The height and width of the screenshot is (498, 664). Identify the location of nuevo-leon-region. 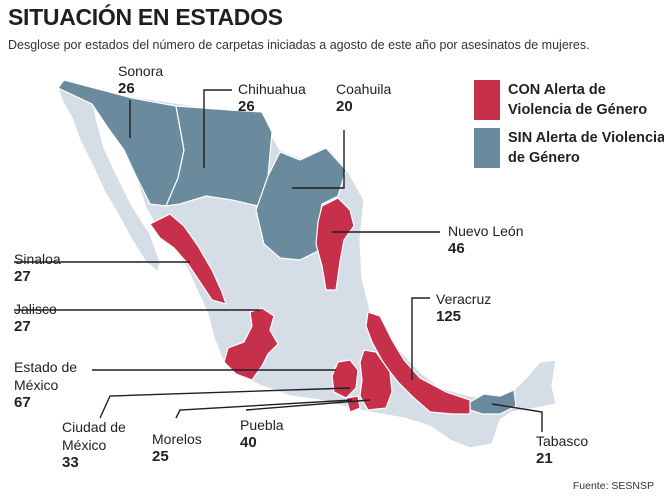
(335, 244).